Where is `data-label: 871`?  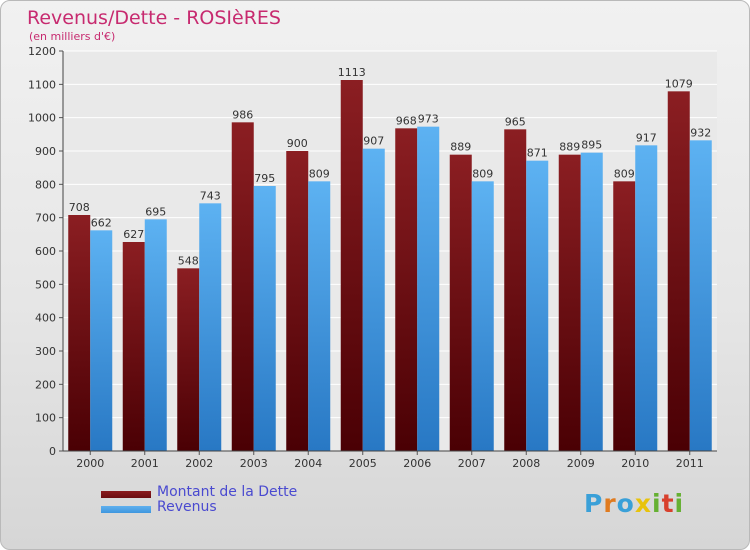 data-label: 871 is located at coordinates (537, 153).